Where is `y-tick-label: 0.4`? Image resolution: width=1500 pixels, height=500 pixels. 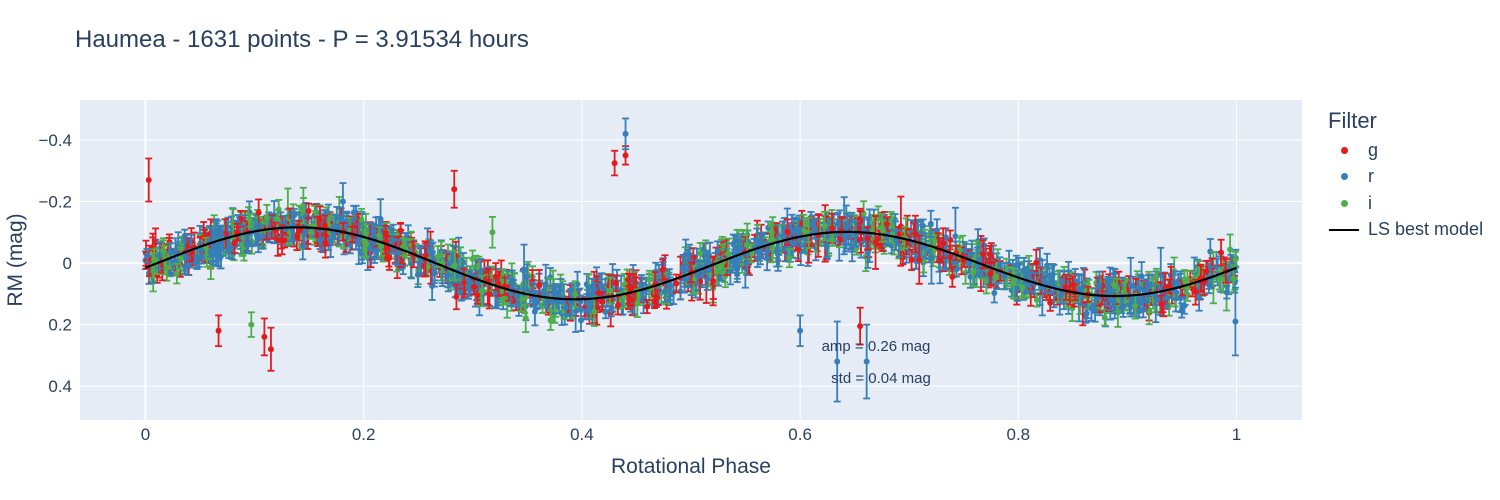
y-tick-label: 0.4 is located at coordinates (60, 386).